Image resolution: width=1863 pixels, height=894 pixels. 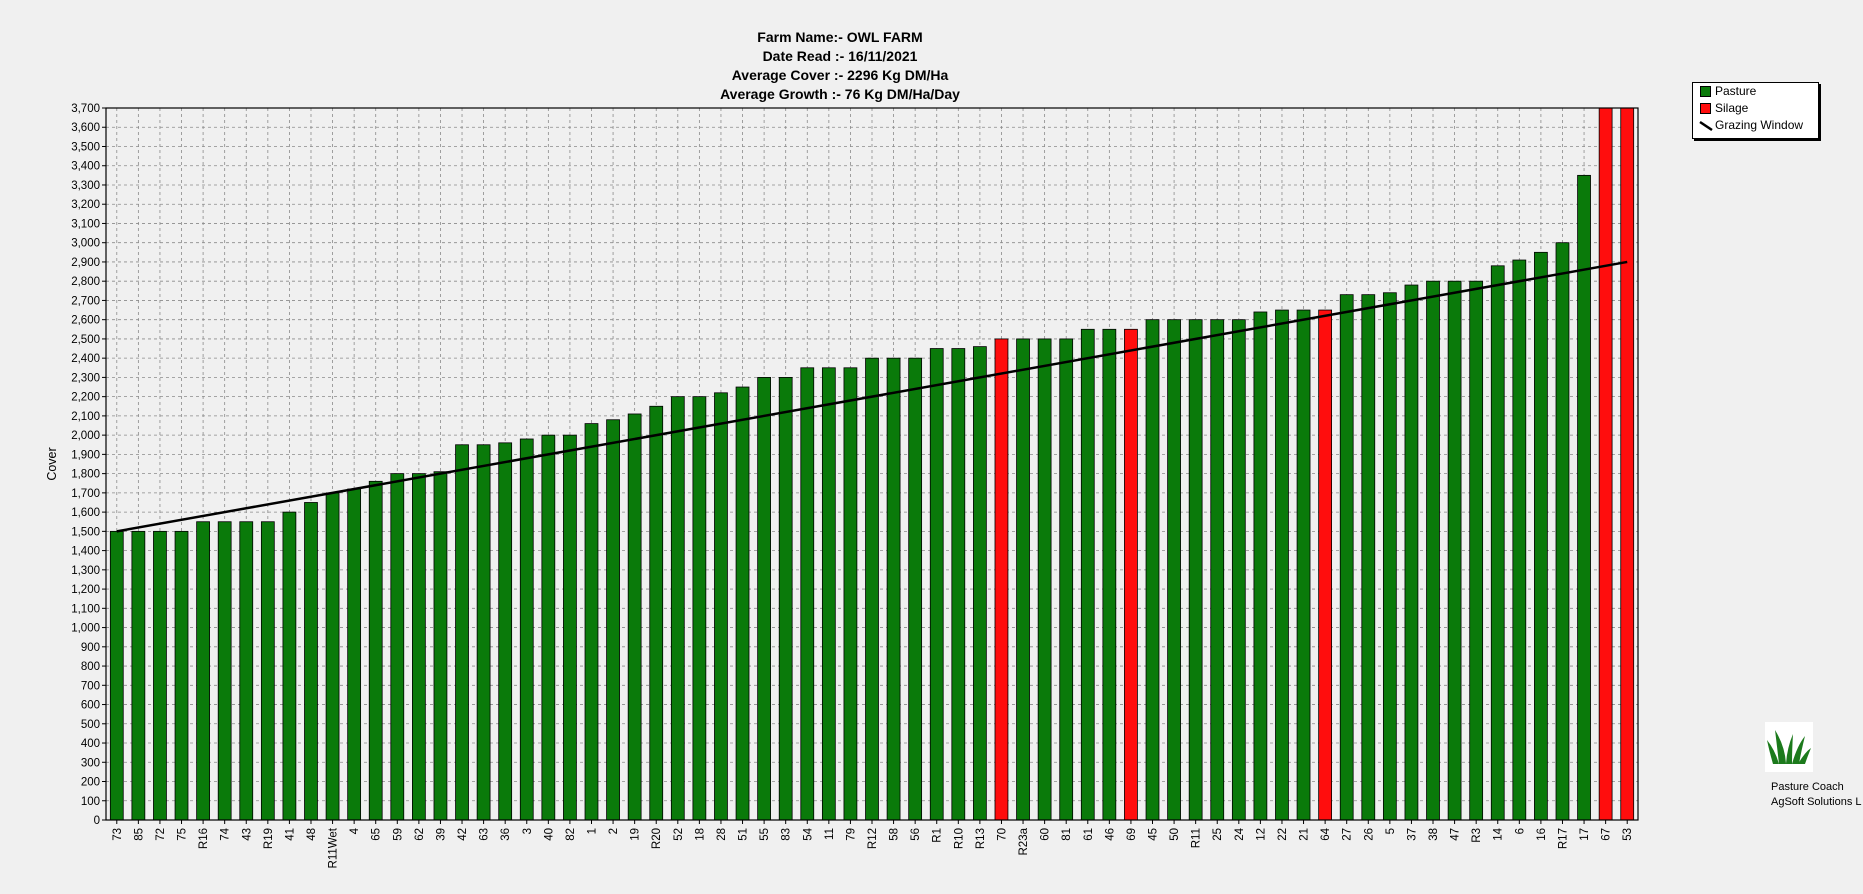 What do you see at coordinates (90, 667) in the screenshot?
I see `y-tick-label: 800` at bounding box center [90, 667].